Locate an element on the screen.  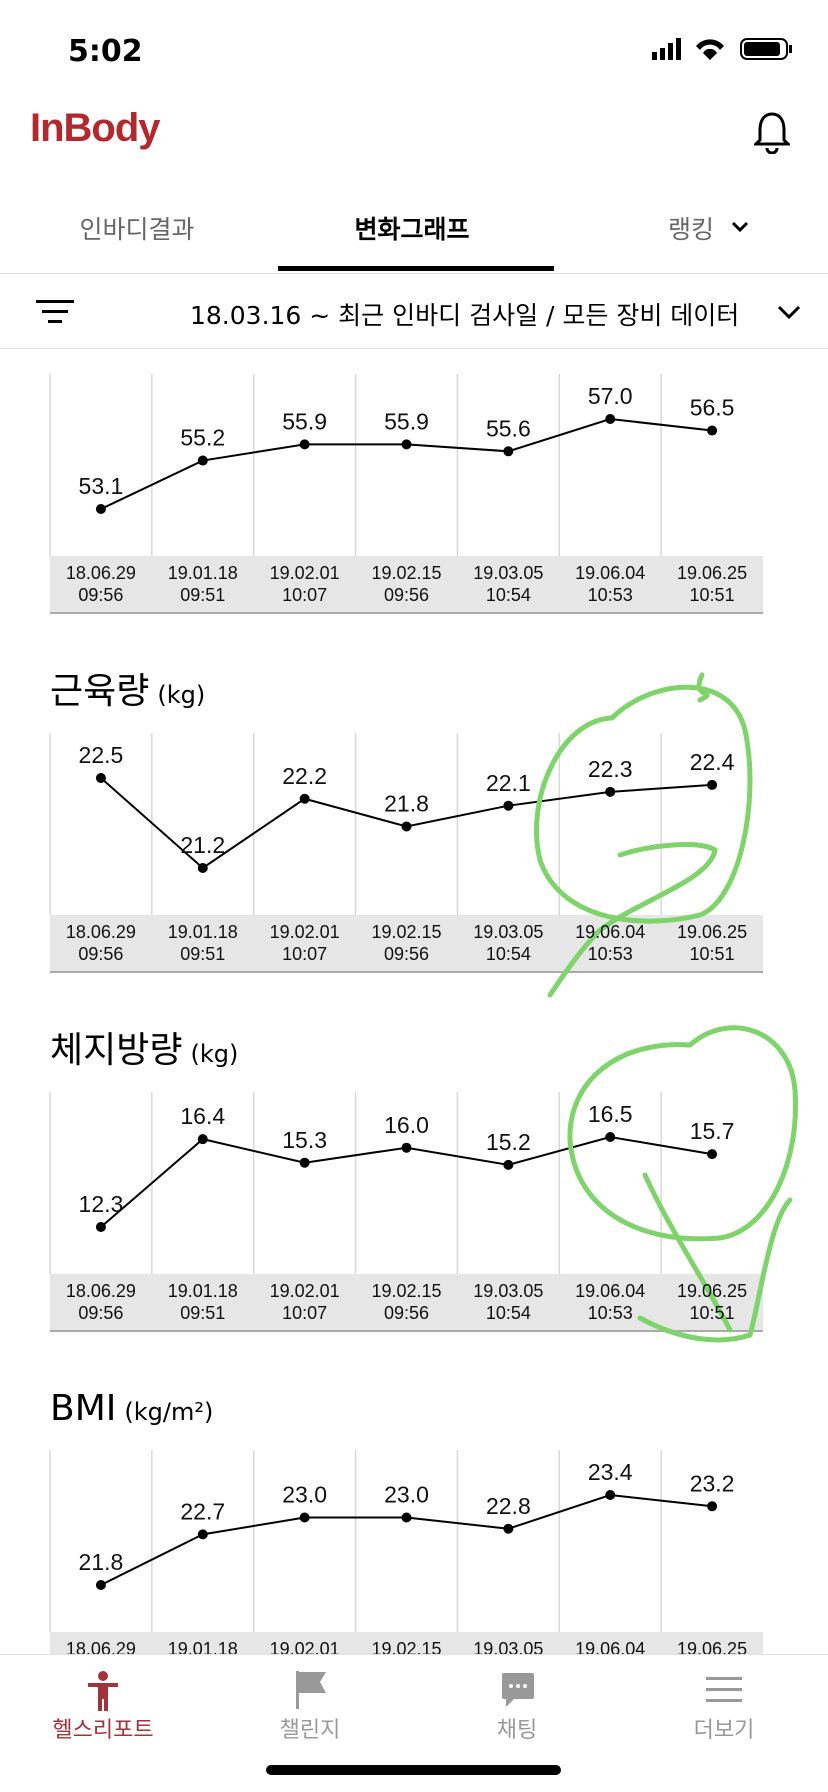
nav-label: 채팅 is located at coordinates (517, 1730).